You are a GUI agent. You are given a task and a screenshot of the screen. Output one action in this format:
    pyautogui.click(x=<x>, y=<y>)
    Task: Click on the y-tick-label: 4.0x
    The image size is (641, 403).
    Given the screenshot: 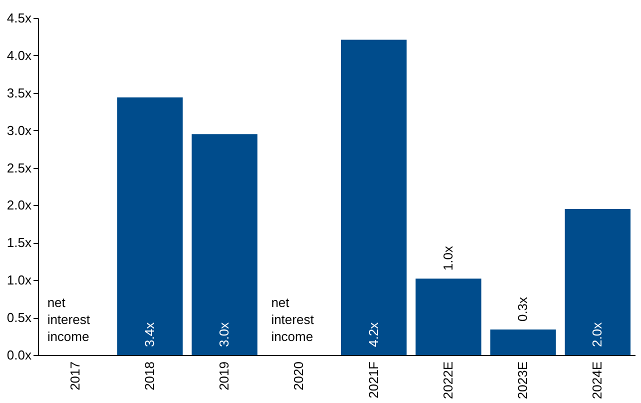 What is the action you would take?
    pyautogui.click(x=19, y=55)
    